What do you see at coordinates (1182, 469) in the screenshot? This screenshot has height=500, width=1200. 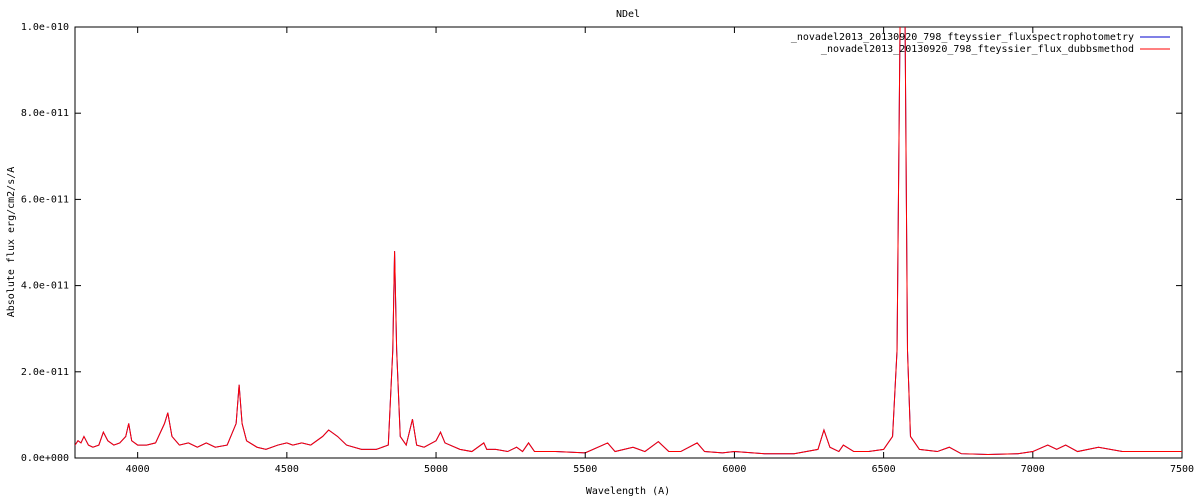 I see `x-tick-label: 7500` at bounding box center [1182, 469].